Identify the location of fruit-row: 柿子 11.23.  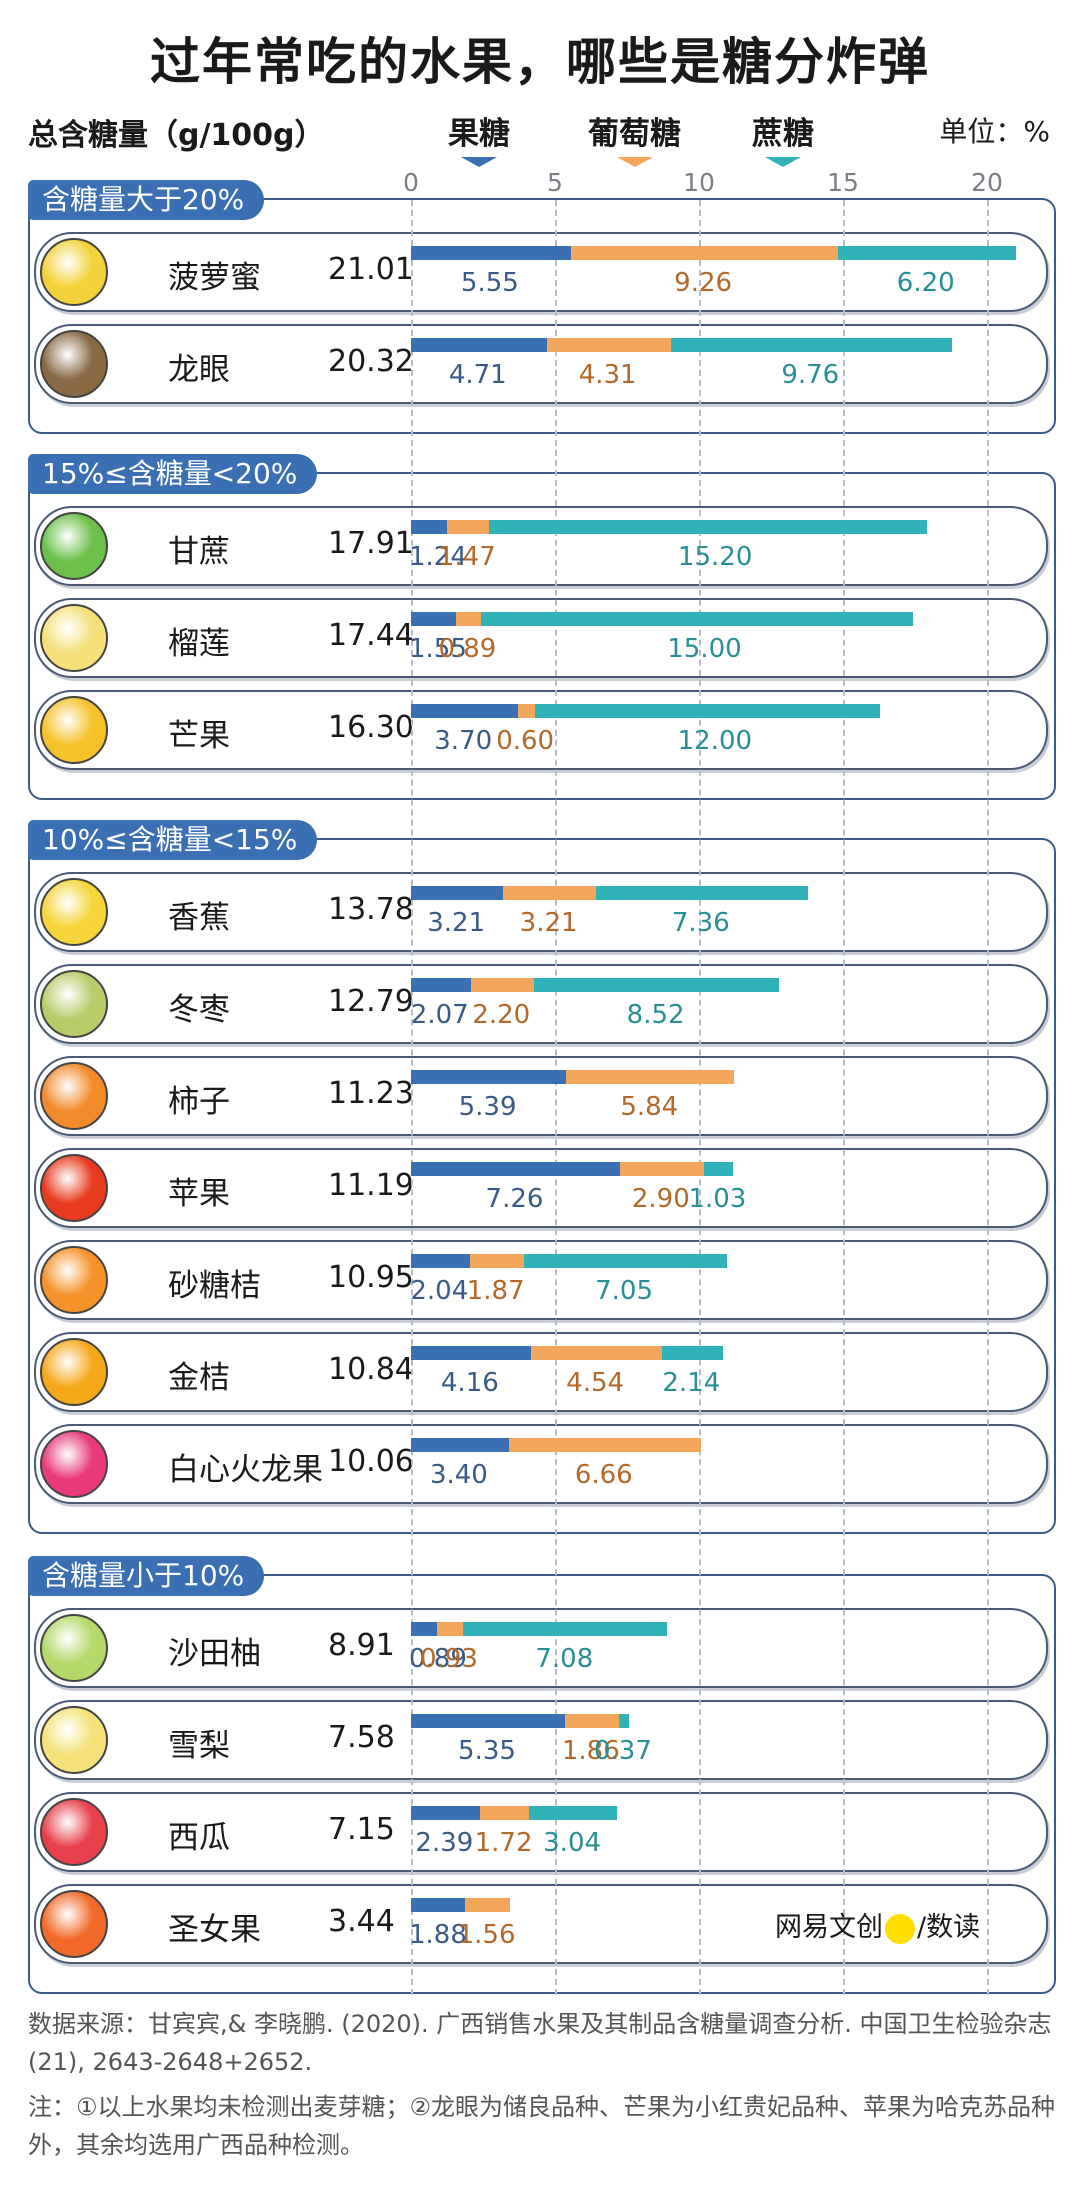
(541, 1096).